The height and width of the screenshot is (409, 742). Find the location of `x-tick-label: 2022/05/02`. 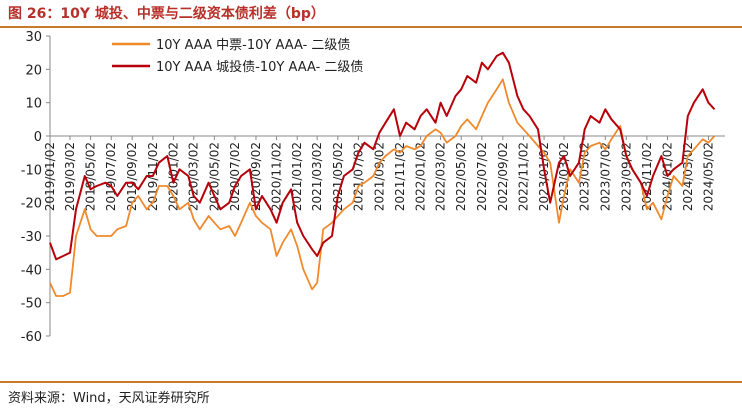

x-tick-label: 2022/05/02 is located at coordinates (461, 176).